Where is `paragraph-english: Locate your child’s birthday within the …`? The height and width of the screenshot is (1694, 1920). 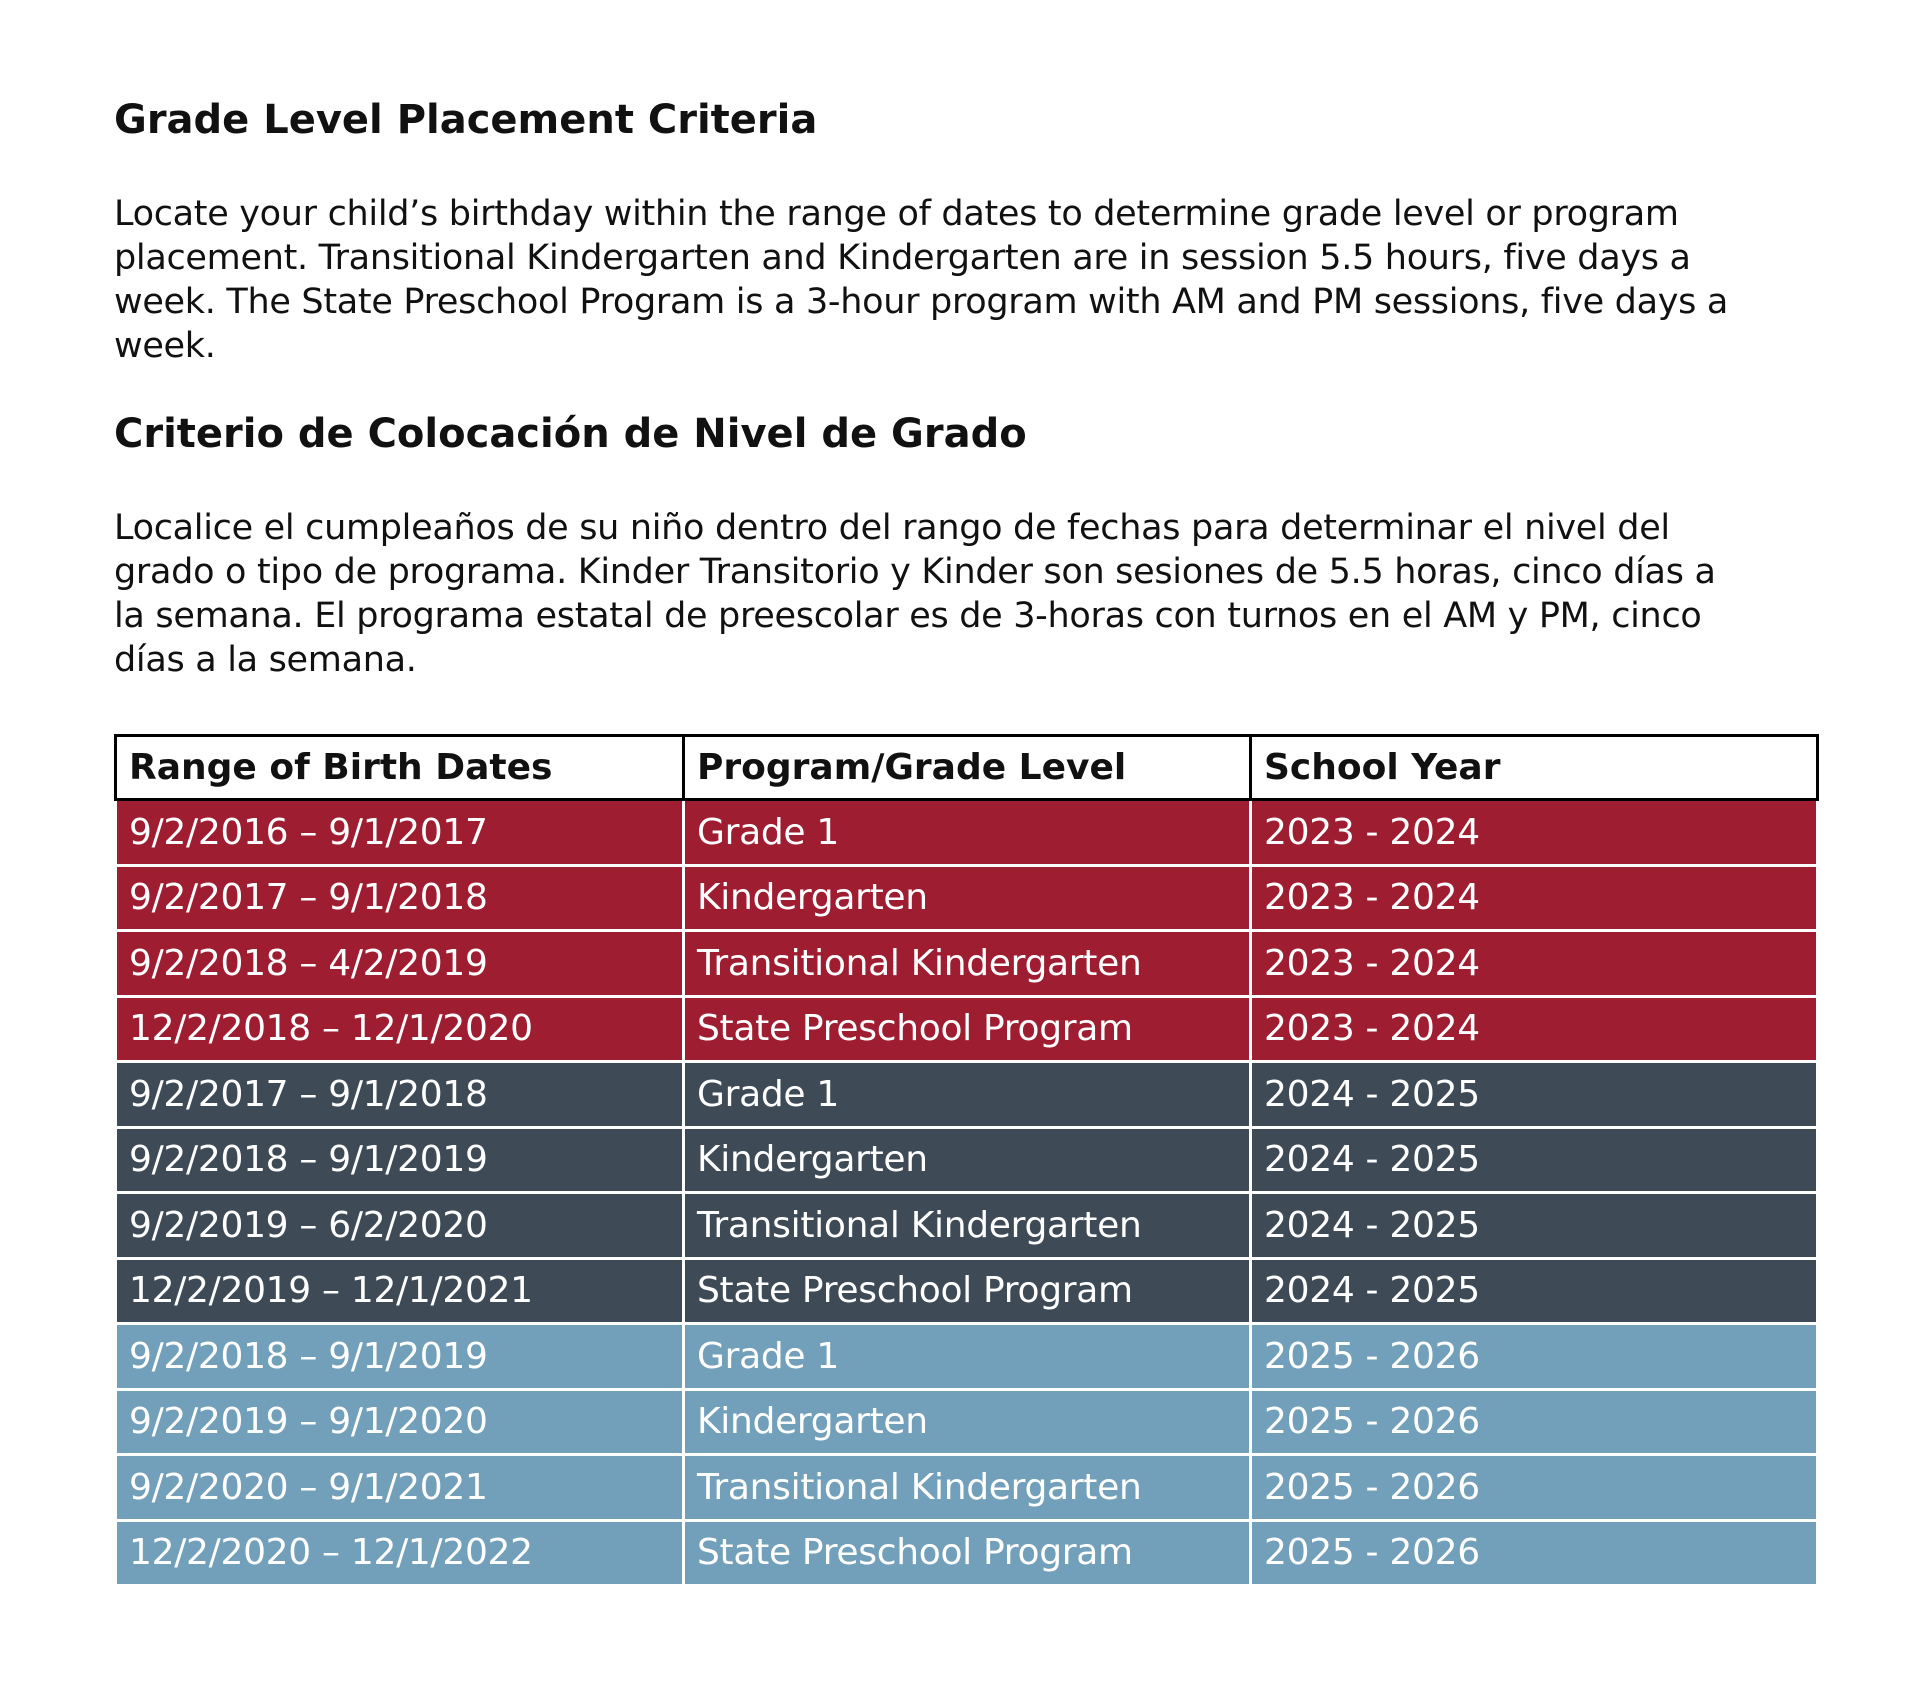
paragraph-english: Locate your child’s birthday within the … is located at coordinates (921, 280).